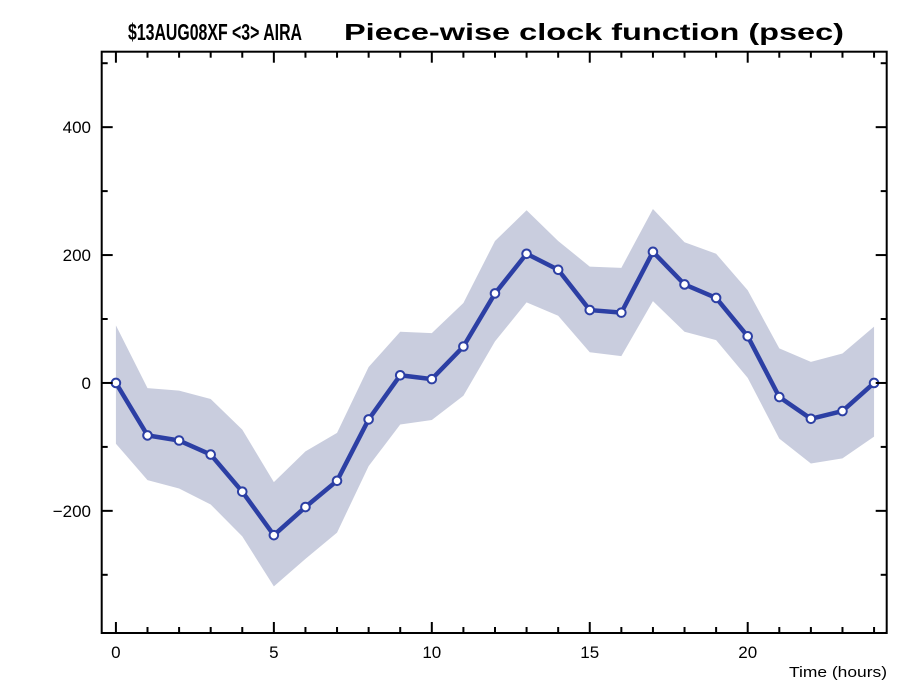 The width and height of the screenshot is (905, 687). I want to click on x-tick-label: 0, so click(115, 652).